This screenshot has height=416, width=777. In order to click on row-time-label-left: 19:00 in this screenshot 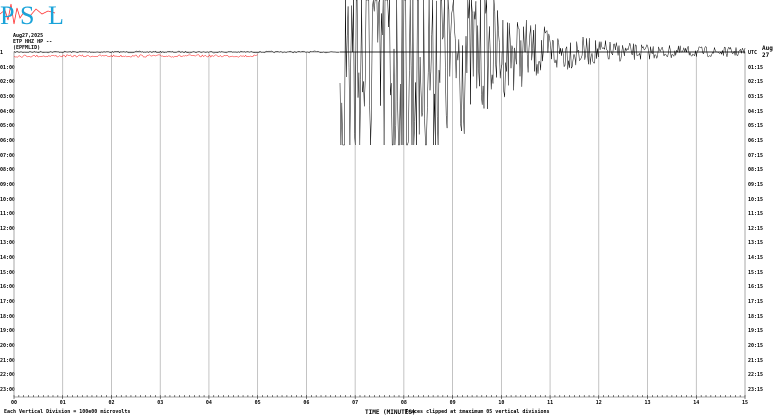, I will do `click(8, 331)`.